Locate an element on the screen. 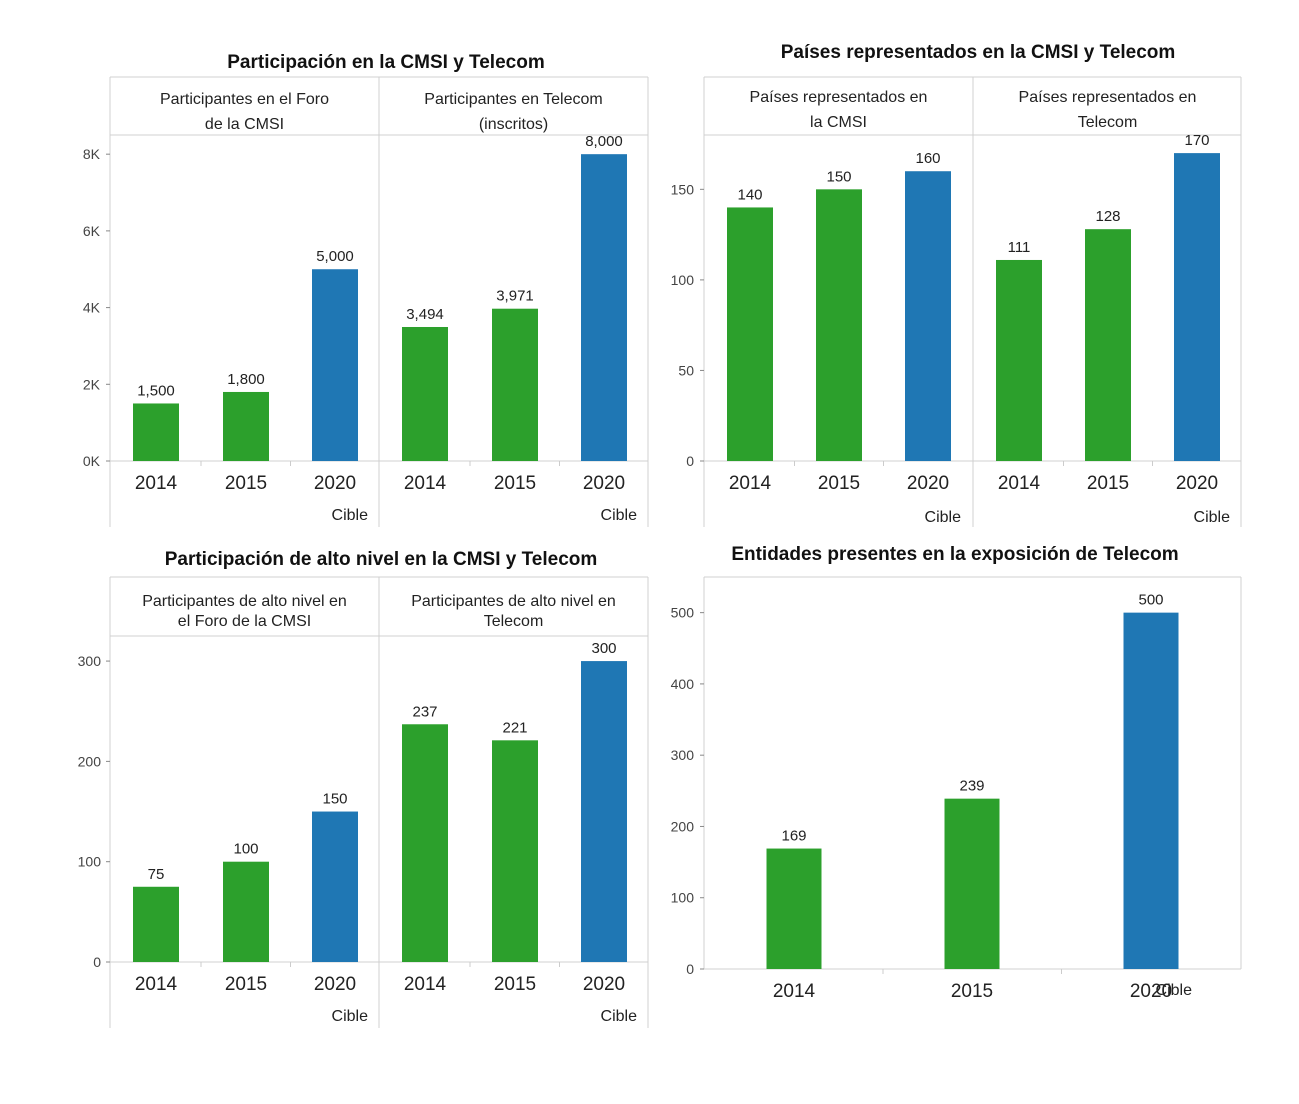 This screenshot has height=1104, width=1299. paises-value-label: 128 is located at coordinates (1107, 216).